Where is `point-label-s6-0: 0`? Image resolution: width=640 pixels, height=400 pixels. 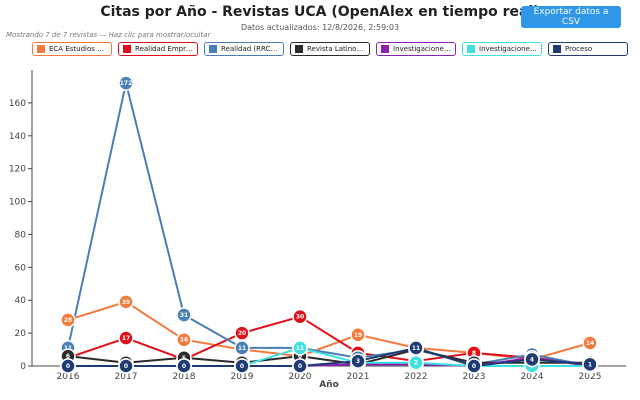 point-label-s6-0: 0 is located at coordinates (68, 366).